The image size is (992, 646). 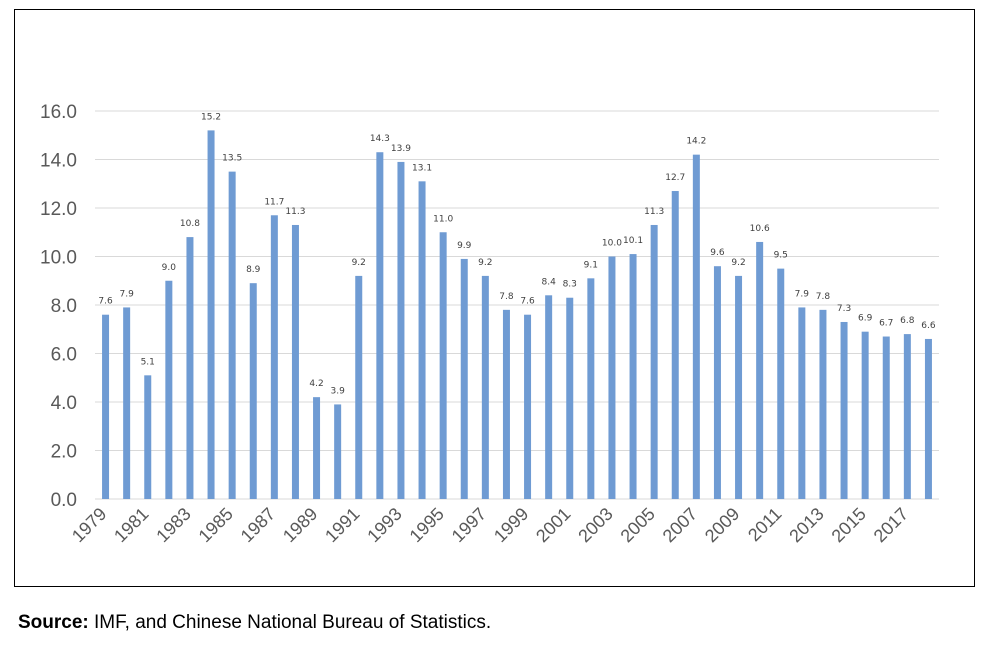 What do you see at coordinates (443, 219) in the screenshot?
I see `data-label: 11.0` at bounding box center [443, 219].